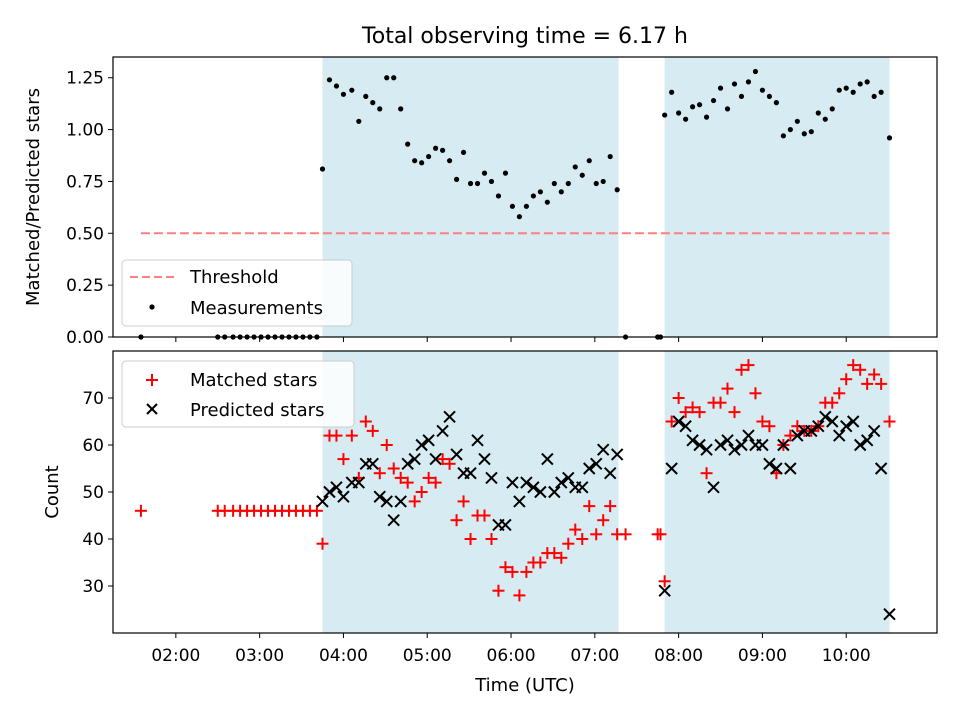 The width and height of the screenshot is (960, 720). Describe the element at coordinates (52, 491) in the screenshot. I see `bottom-ylabel: Count` at that location.